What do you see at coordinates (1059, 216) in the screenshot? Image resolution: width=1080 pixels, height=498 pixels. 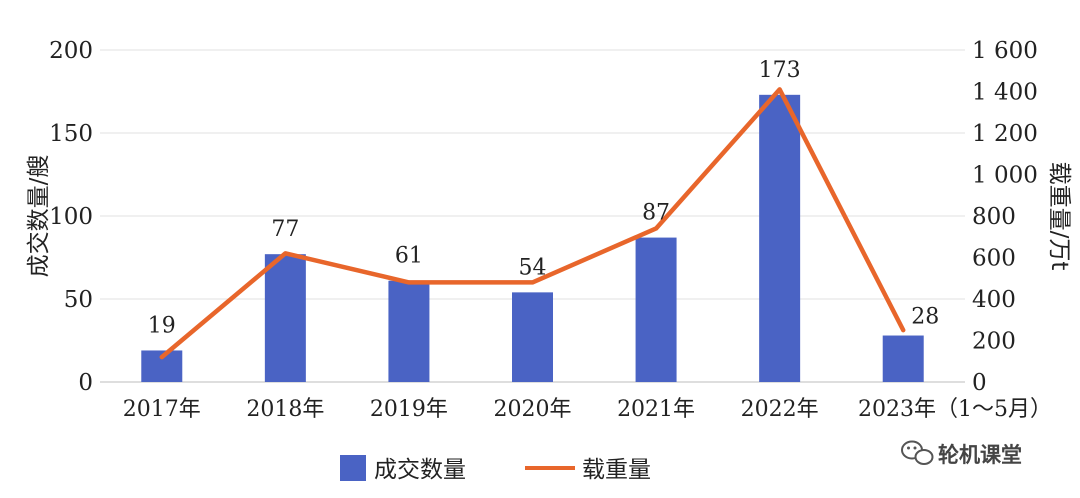 I see `right-axis-label: 载重量/万t` at bounding box center [1059, 216].